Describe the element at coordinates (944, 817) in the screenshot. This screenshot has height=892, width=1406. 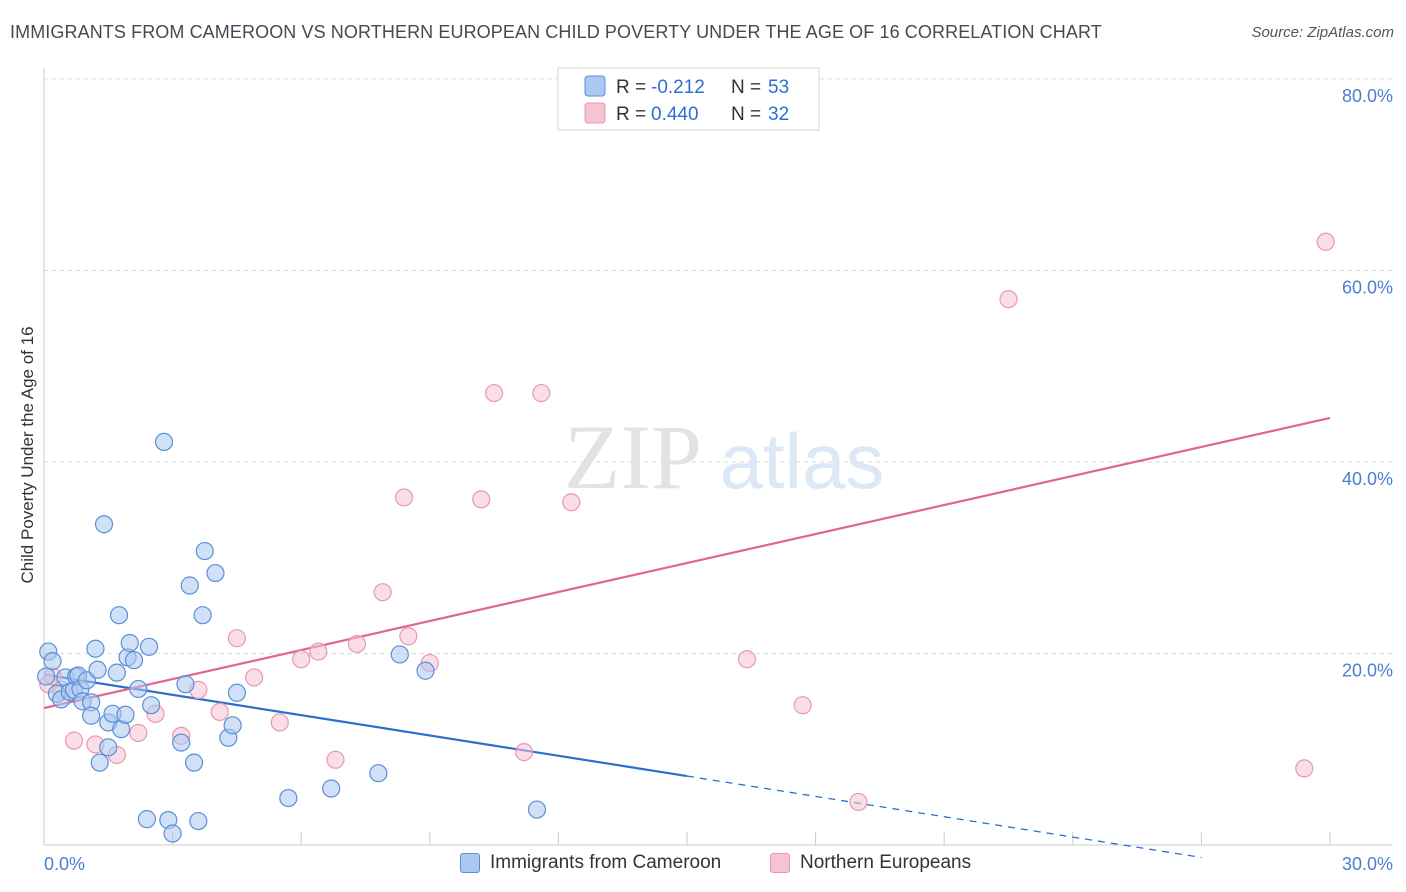
I see `trend-line-cameroon-extrapolated` at that location.